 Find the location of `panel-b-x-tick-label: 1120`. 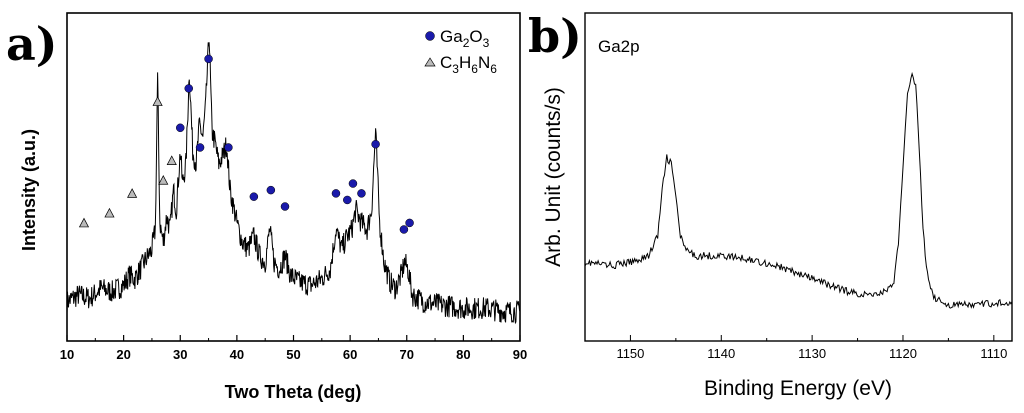

panel-b-x-tick-label: 1120 is located at coordinates (903, 353).